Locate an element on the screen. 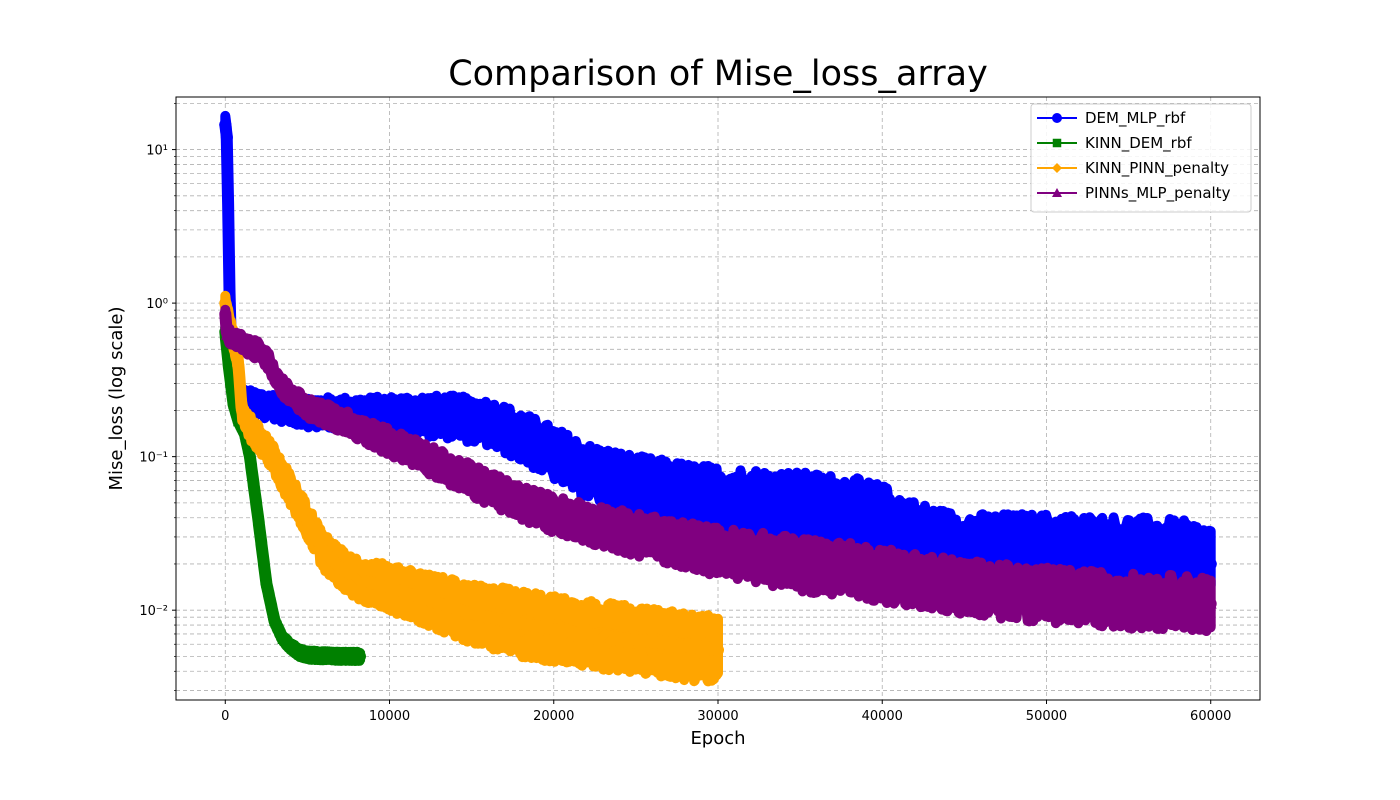 The height and width of the screenshot is (800, 1400). legend-label: PINNs_MLP_penalty is located at coordinates (1158, 193).